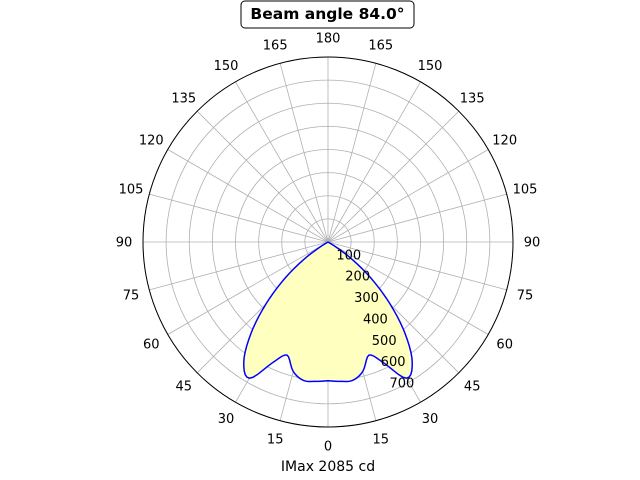 The height and width of the screenshot is (480, 640). What do you see at coordinates (384, 341) in the screenshot?
I see `radial-tick-label: 500` at bounding box center [384, 341].